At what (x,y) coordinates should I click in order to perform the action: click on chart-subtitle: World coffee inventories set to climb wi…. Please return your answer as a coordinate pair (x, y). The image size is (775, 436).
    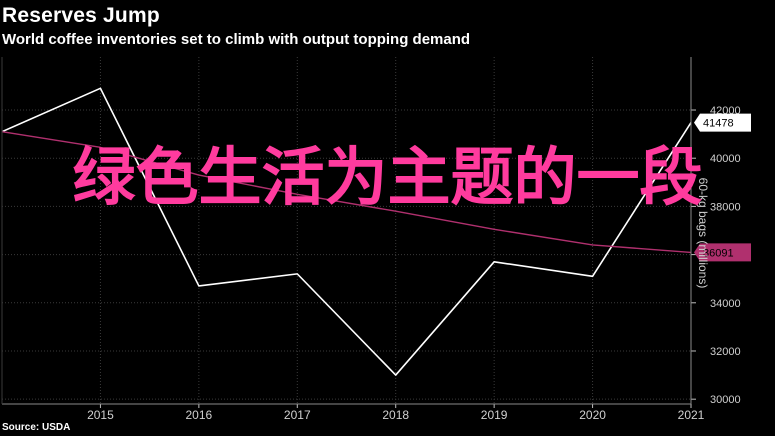
    Looking at the image, I should click on (236, 39).